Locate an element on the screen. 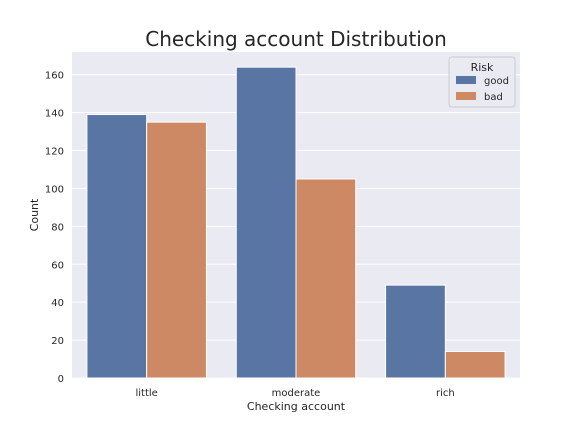  x-tick-labels: little moderate rich is located at coordinates (294, 393).